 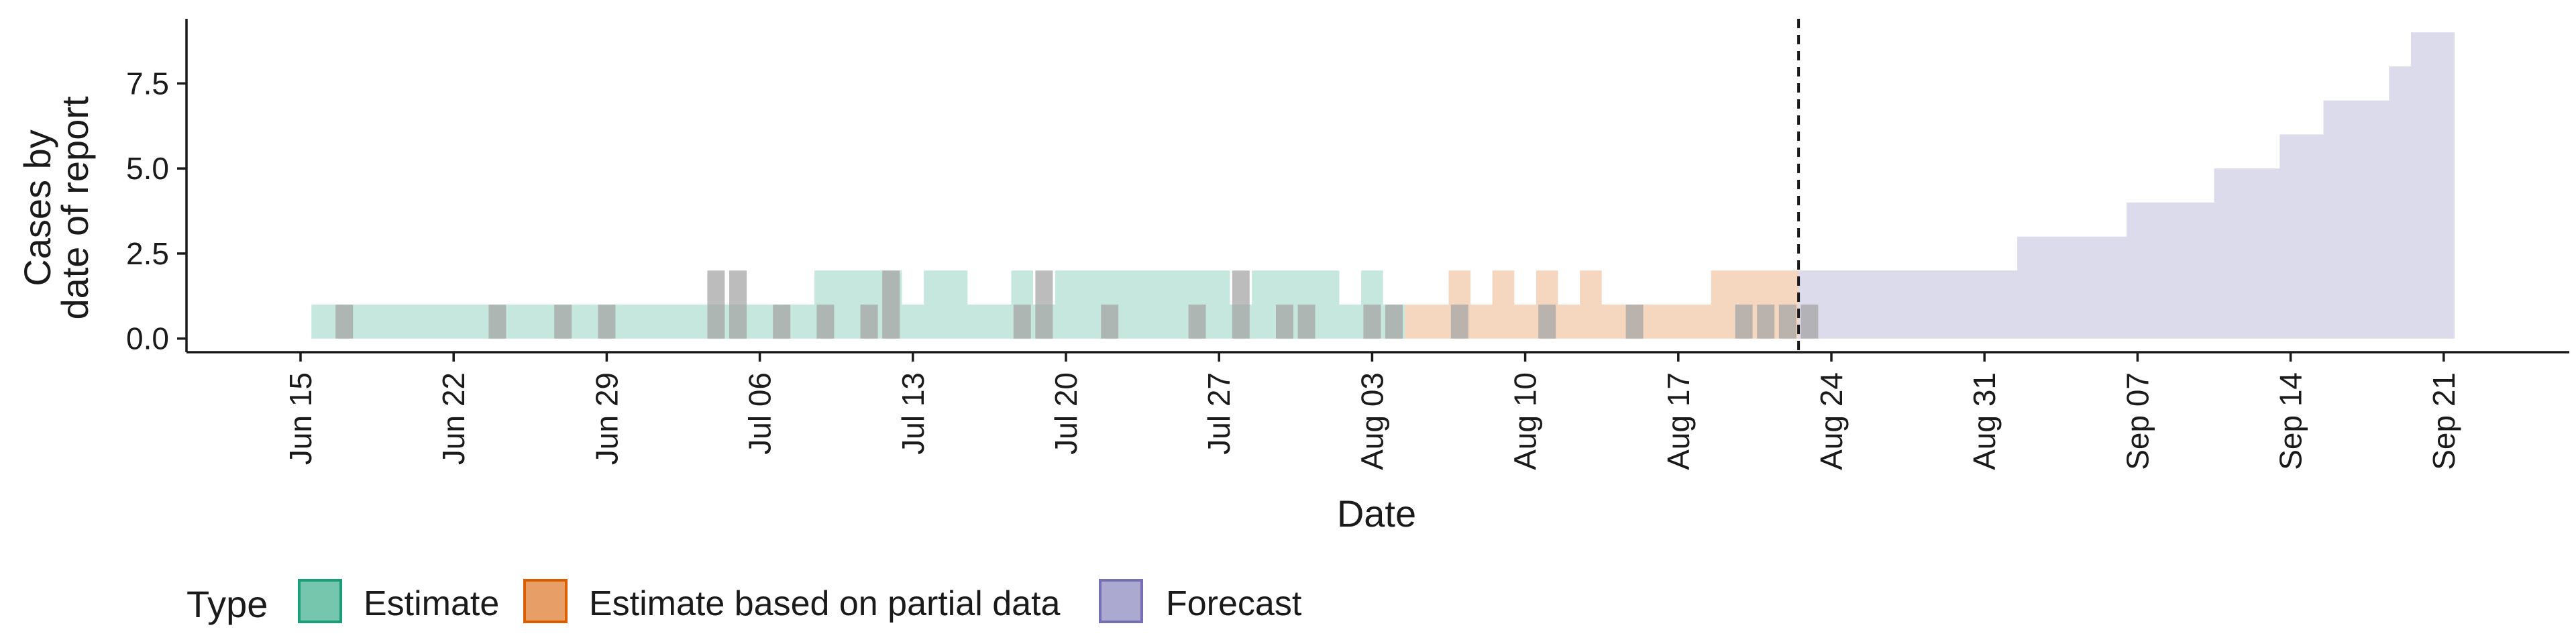 I want to click on x-tick-label: Jul 13, so click(x=913, y=413).